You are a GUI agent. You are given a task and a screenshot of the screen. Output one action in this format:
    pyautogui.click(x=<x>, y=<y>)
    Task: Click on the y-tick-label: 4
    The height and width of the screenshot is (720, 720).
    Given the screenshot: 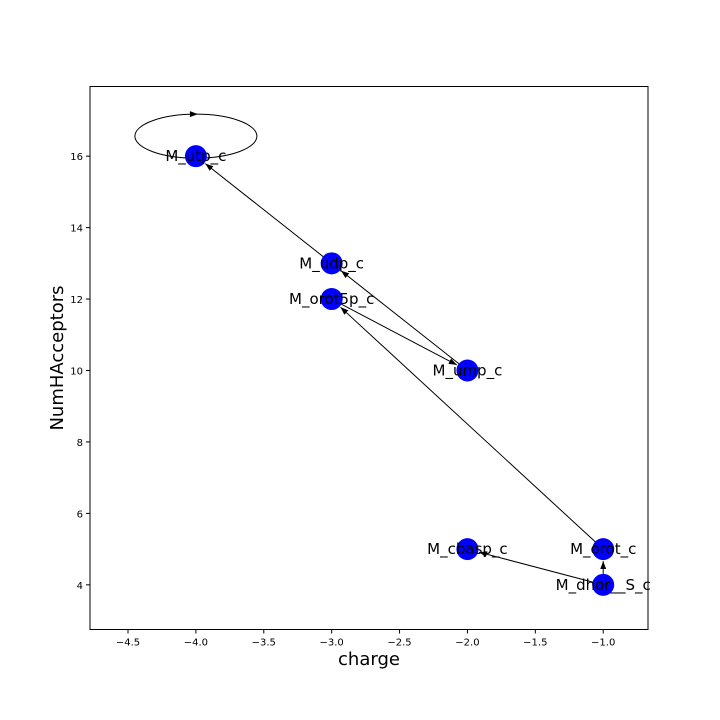 What is the action you would take?
    pyautogui.click(x=80, y=586)
    